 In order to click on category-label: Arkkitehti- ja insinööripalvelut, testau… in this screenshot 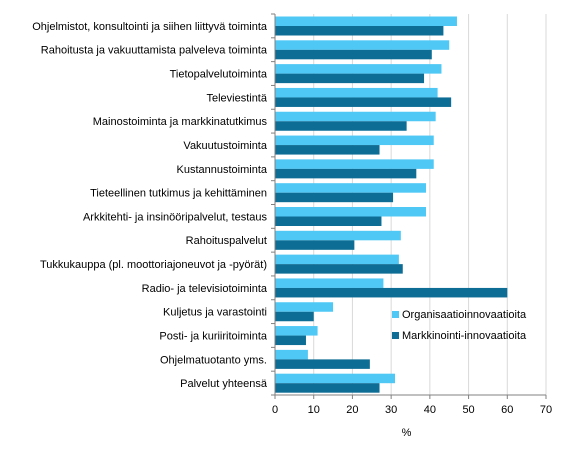, I will do `click(175, 217)`.